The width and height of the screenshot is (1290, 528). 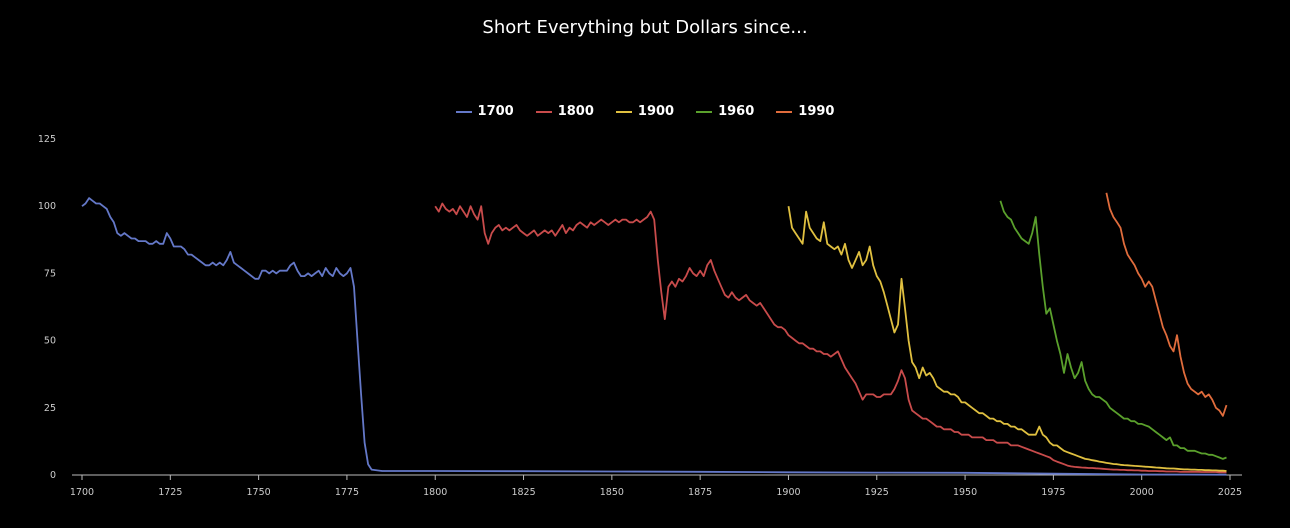 I want to click on legend-item-1990: 1990, so click(x=805, y=111).